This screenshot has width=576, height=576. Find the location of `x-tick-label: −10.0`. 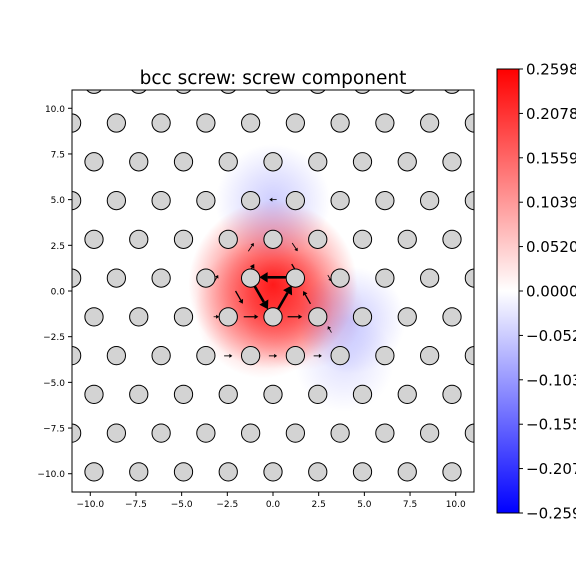

x-tick-label: −10.0 is located at coordinates (90, 505).